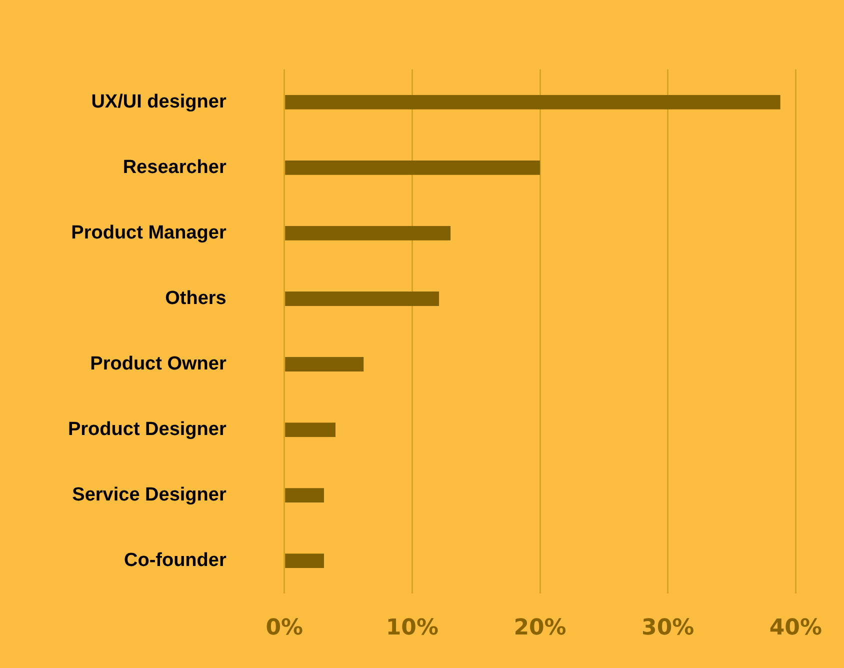 This screenshot has height=668, width=844. Describe the element at coordinates (285, 628) in the screenshot. I see `x-tick-label: 0%` at that location.